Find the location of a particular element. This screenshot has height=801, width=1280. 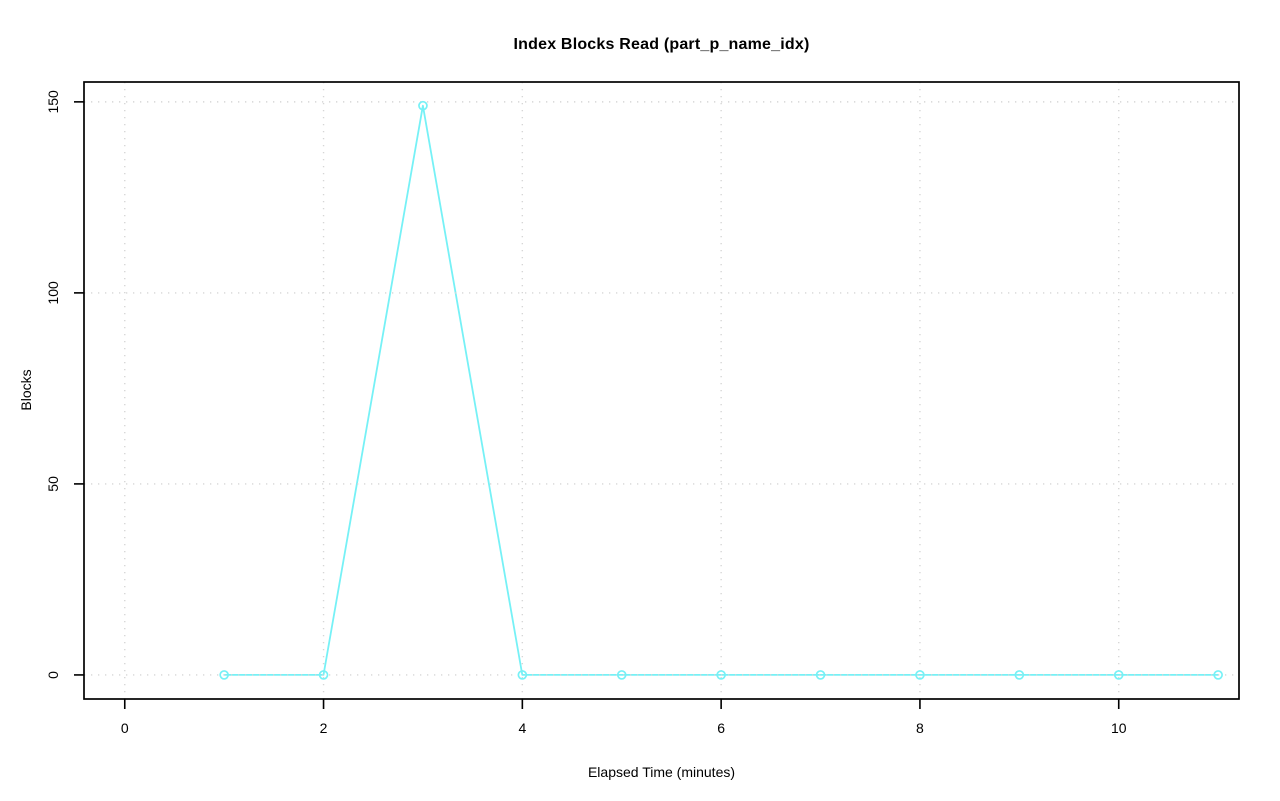

y-axis-title: Blocks is located at coordinates (26, 390).